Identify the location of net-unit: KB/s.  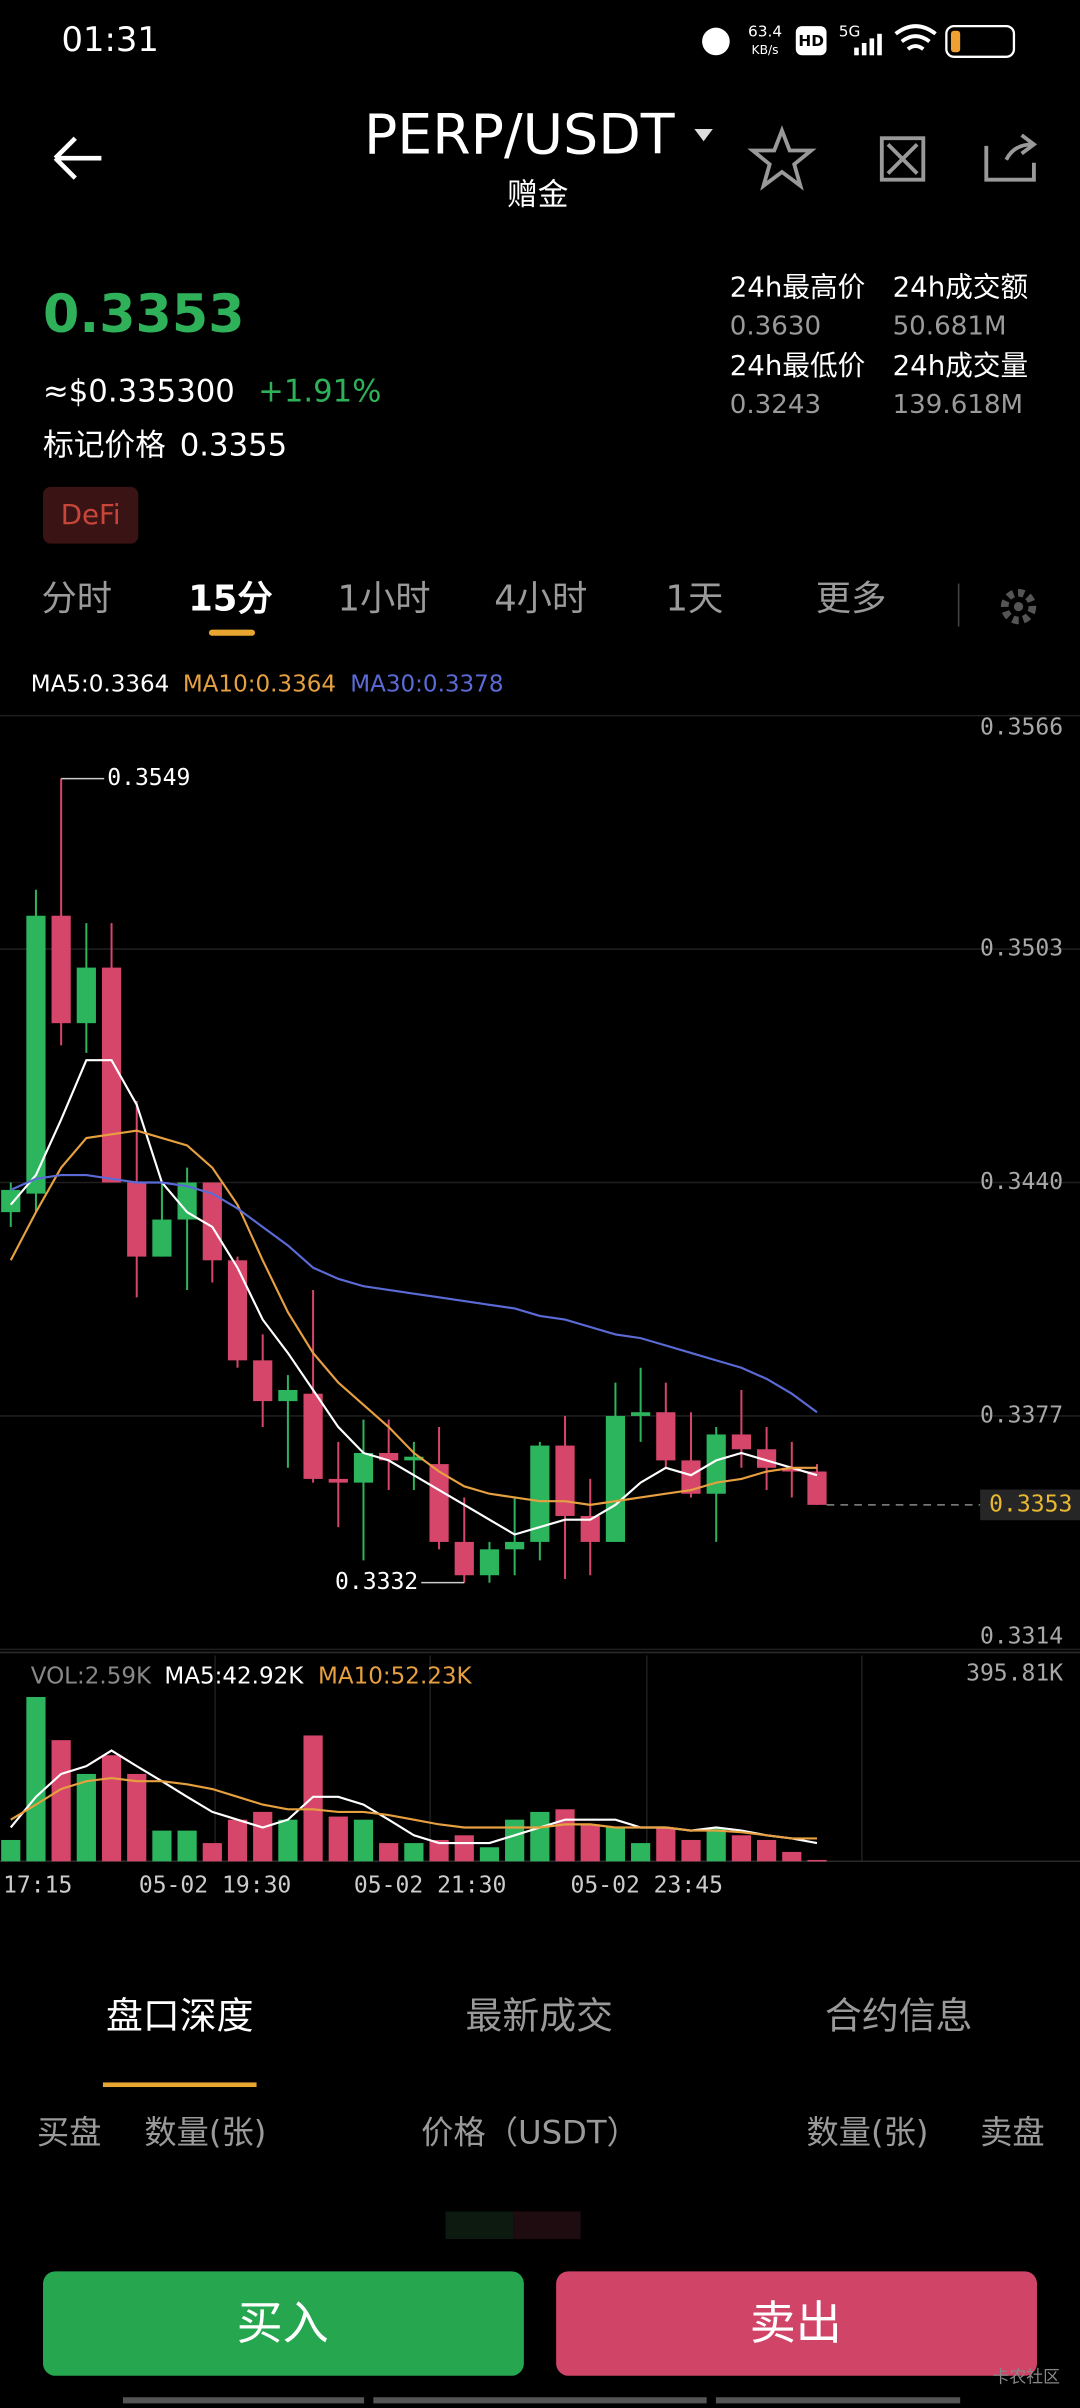
(765, 50).